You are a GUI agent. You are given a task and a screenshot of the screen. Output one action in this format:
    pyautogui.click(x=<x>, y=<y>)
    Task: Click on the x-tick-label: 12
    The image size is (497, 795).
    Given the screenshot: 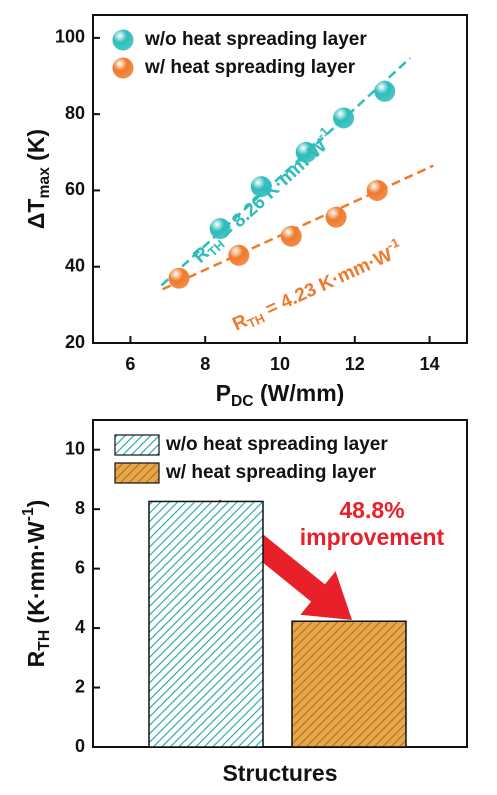 What is the action you would take?
    pyautogui.click(x=355, y=364)
    